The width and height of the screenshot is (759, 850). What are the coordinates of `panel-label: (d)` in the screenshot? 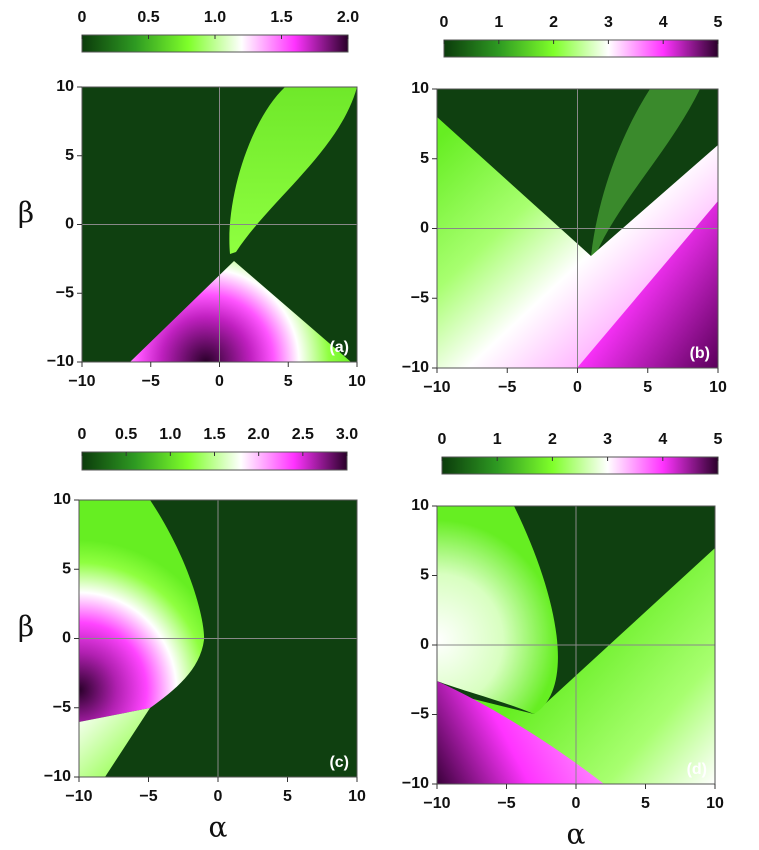 It's located at (697, 769).